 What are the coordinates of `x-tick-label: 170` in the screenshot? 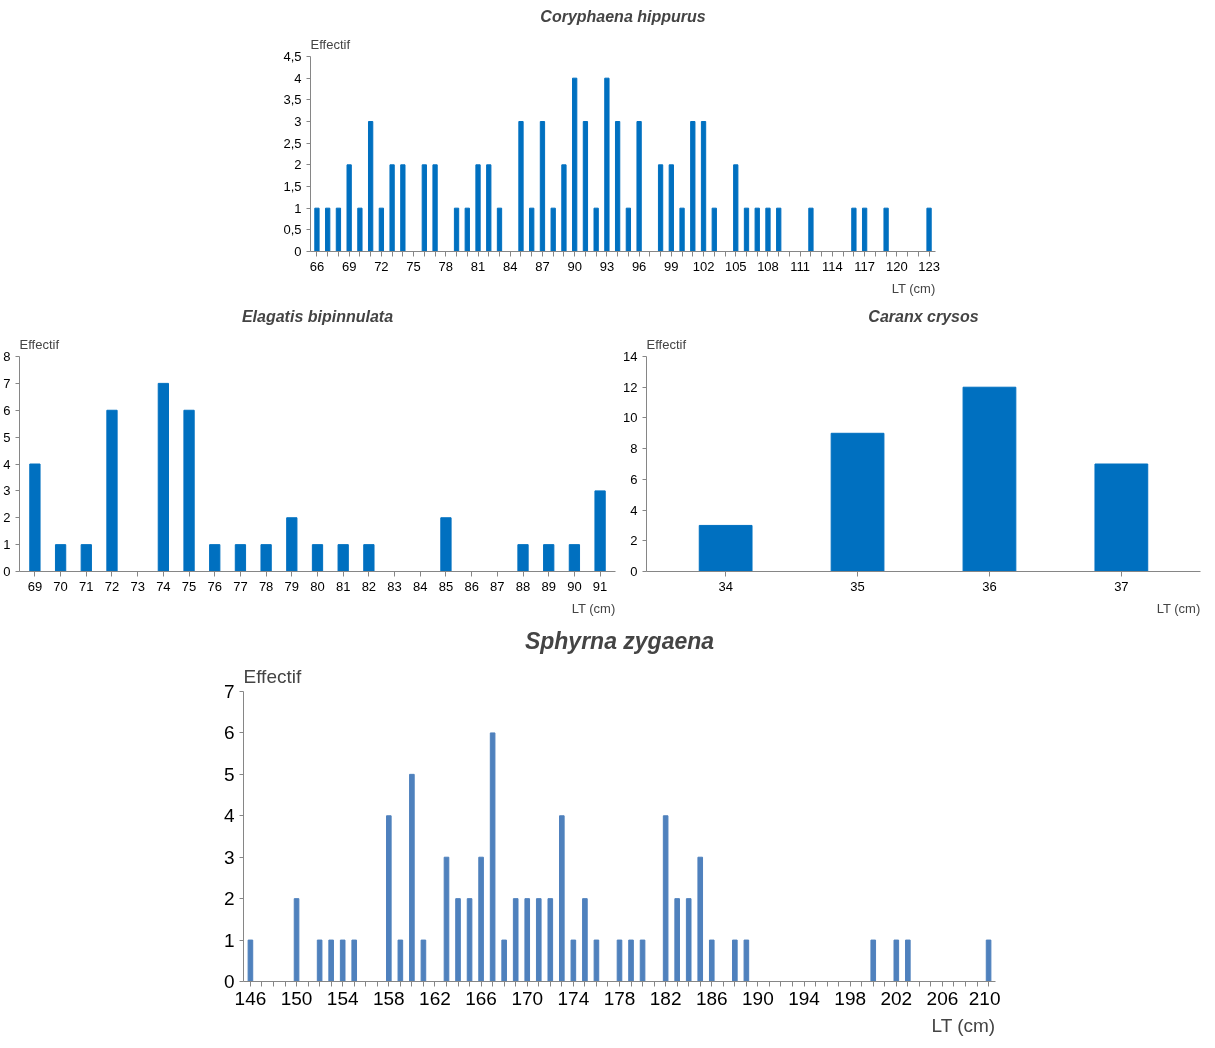 It's located at (527, 998).